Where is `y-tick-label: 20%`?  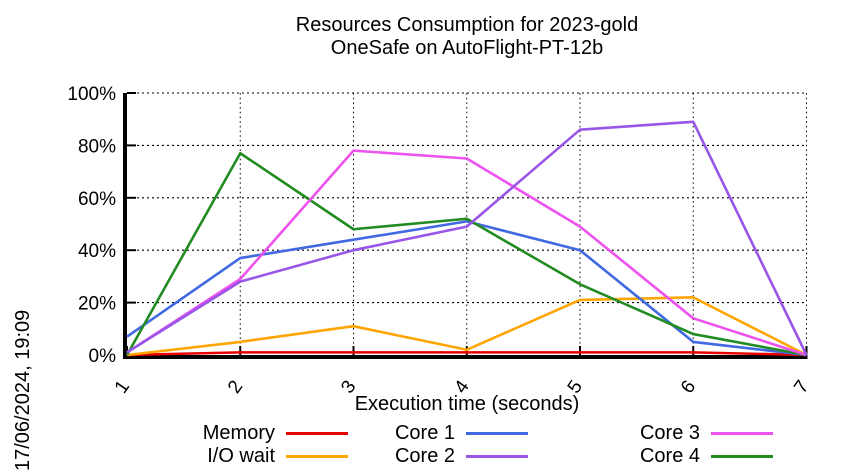 y-tick-label: 20% is located at coordinates (97, 304).